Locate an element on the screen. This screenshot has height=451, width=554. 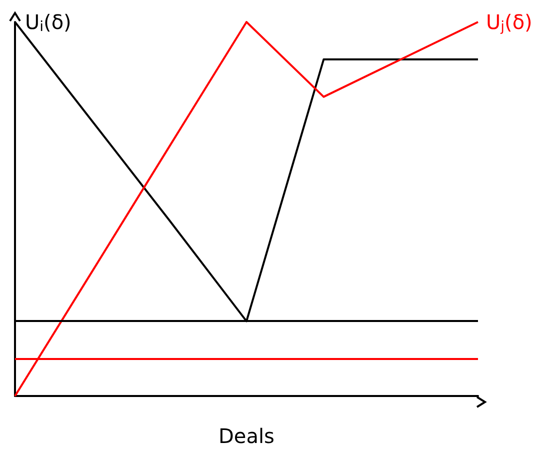
x-axis-title: Deals is located at coordinates (246, 436).